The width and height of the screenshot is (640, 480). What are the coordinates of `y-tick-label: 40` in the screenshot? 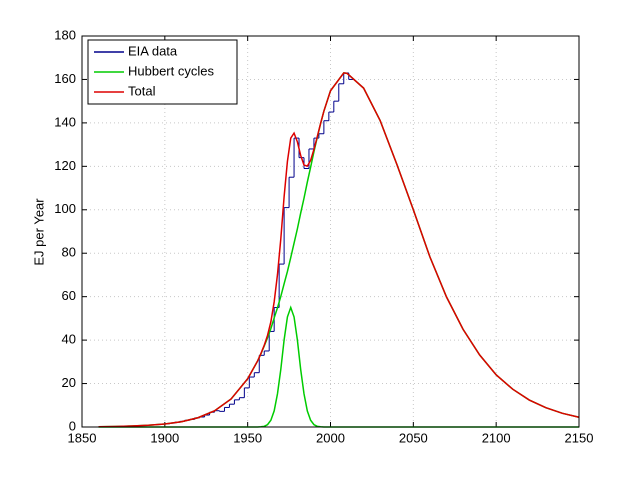 It's located at (69, 339).